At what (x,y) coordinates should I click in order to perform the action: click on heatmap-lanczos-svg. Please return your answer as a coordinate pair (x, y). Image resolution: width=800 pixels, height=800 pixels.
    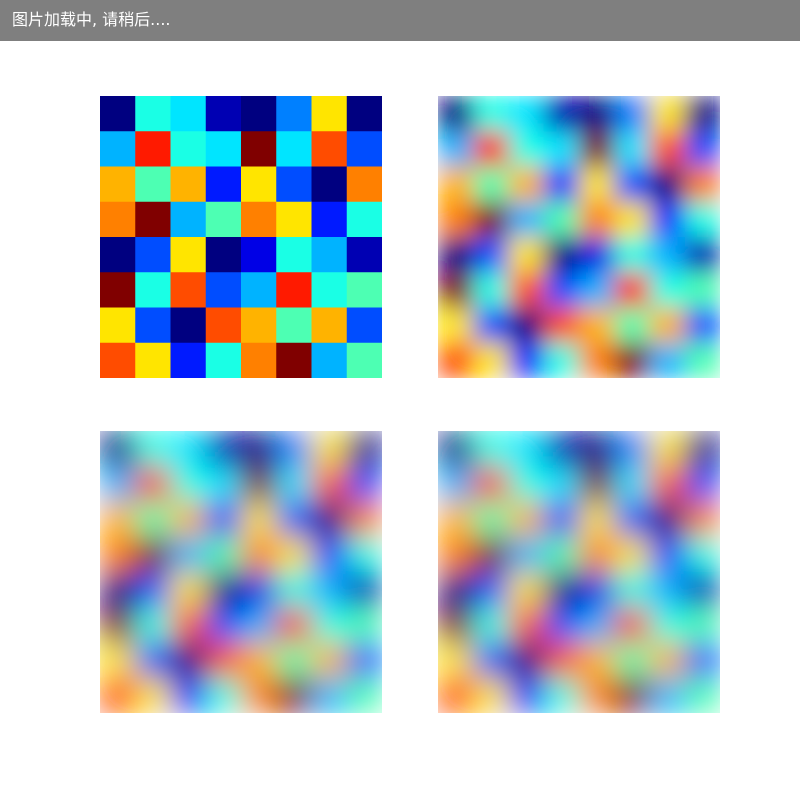
    Looking at the image, I should click on (579, 572).